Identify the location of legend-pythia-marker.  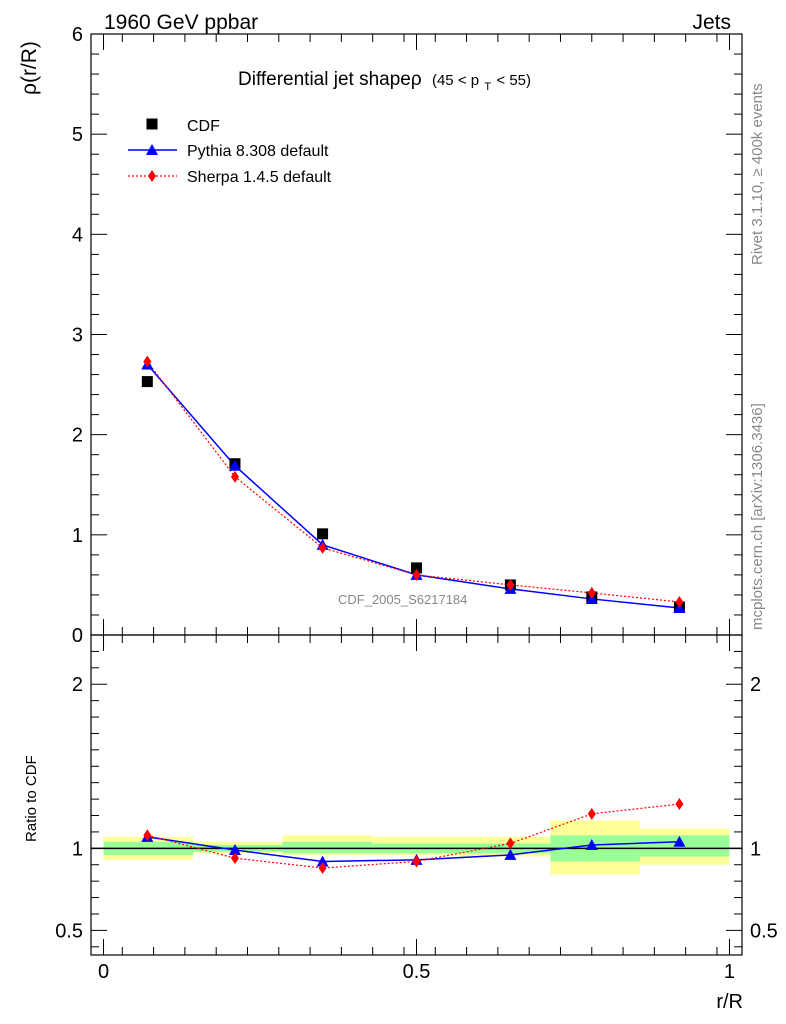
(152, 149).